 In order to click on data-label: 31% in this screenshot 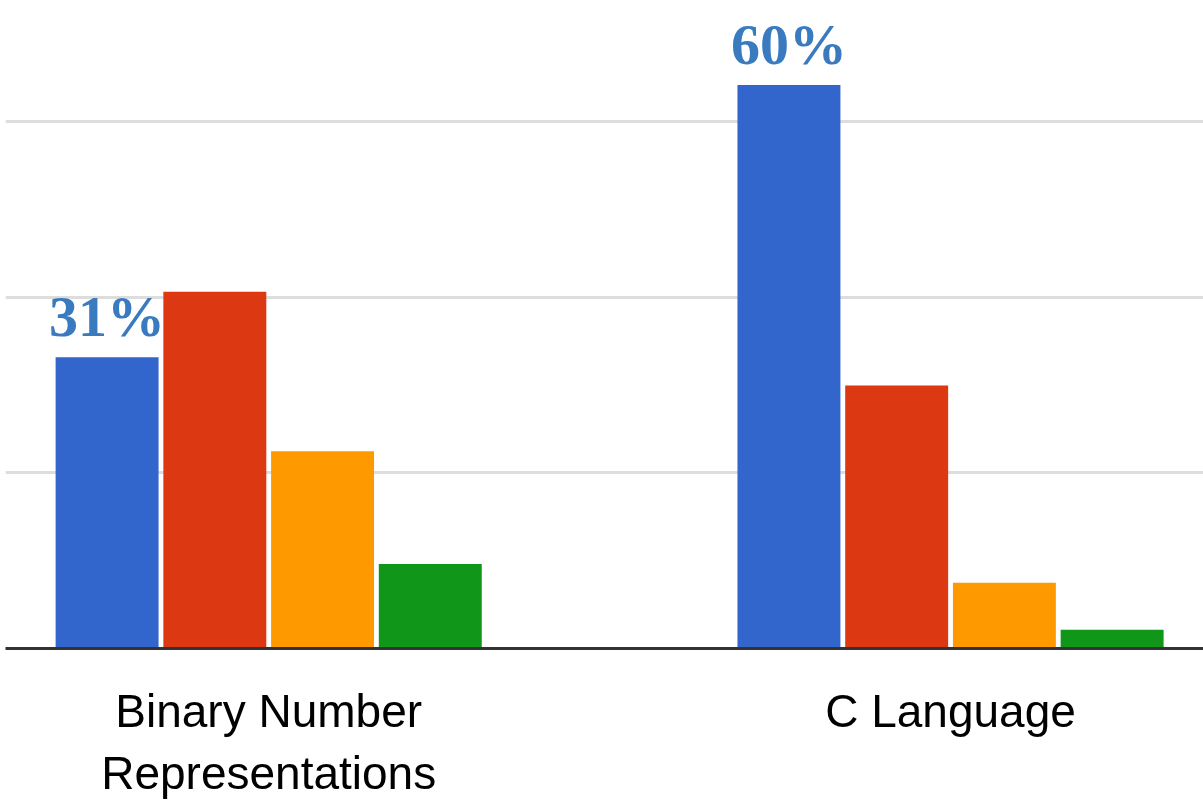, I will do `click(107, 317)`.